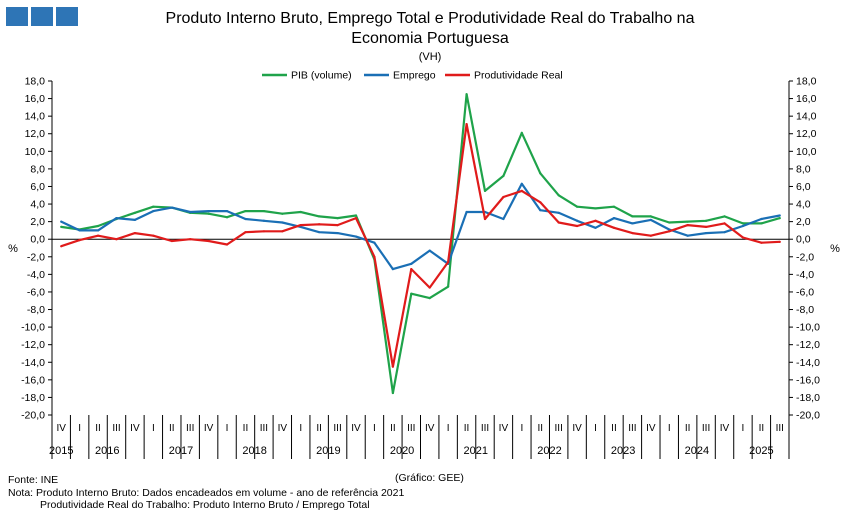 The height and width of the screenshot is (518, 843). What do you see at coordinates (35, 117) in the screenshot?
I see `y-tick-label-left: 14,0` at bounding box center [35, 117].